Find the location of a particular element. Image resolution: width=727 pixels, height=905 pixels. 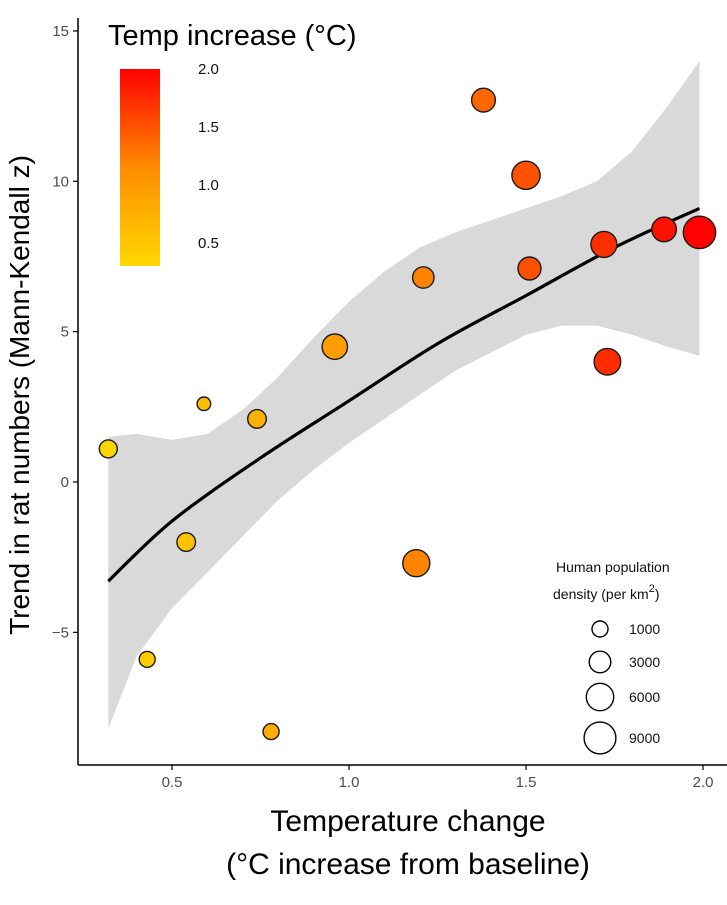

colorbar-tick-label: 0.5 is located at coordinates (208, 243).